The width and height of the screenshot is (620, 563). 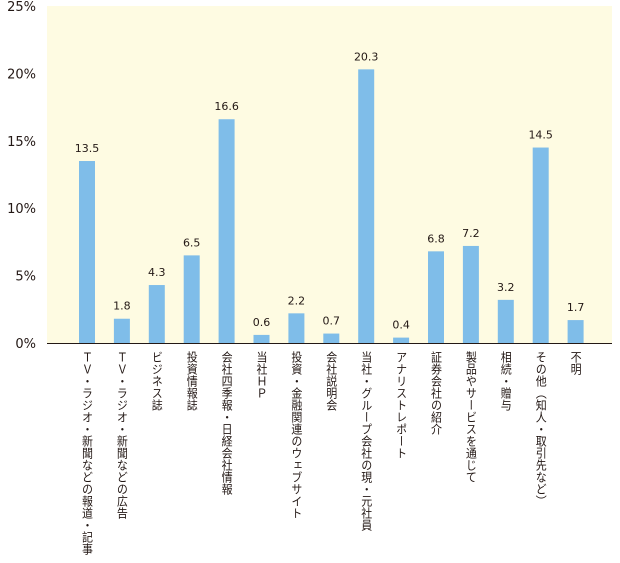 What do you see at coordinates (331, 381) in the screenshot?
I see `category-label: 会社説明会` at bounding box center [331, 381].